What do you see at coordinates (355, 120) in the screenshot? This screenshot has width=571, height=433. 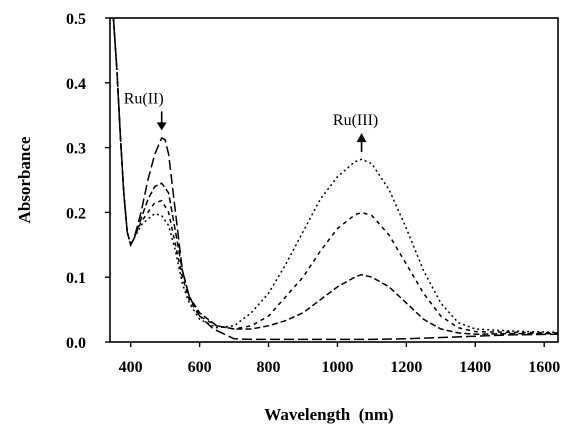 I see `annotation-label: Ru(III)` at bounding box center [355, 120].